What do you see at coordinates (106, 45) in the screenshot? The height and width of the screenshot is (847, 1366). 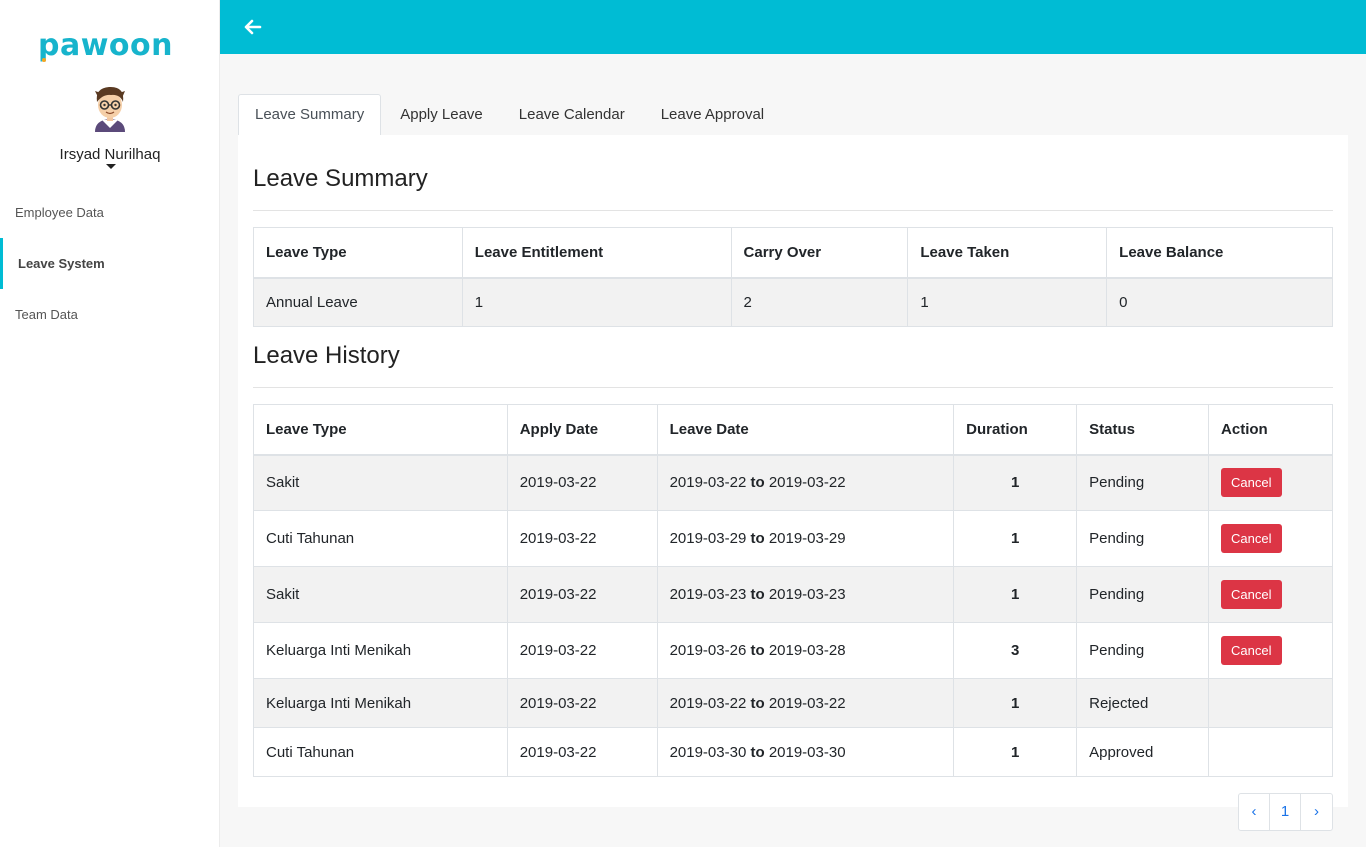 I see `pawoon-logo: pawoon` at bounding box center [106, 45].